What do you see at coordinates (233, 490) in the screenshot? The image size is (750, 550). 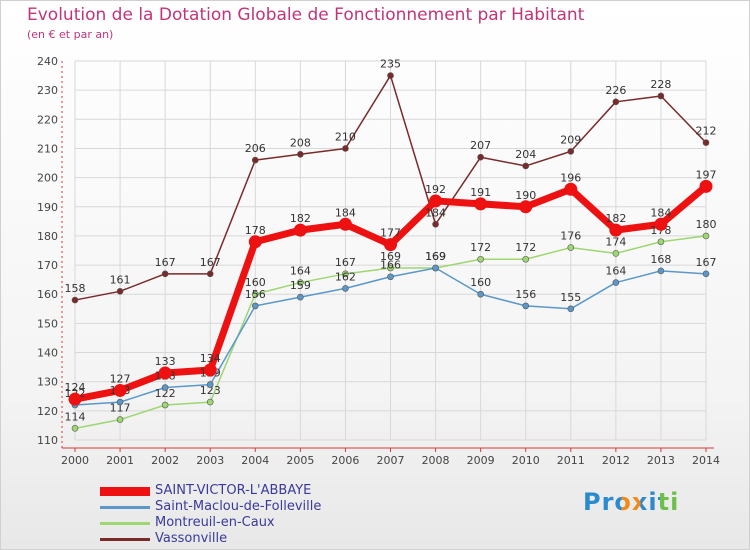 I see `legend-label: SAINT-VICTOR-L'ABBAYE` at bounding box center [233, 490].